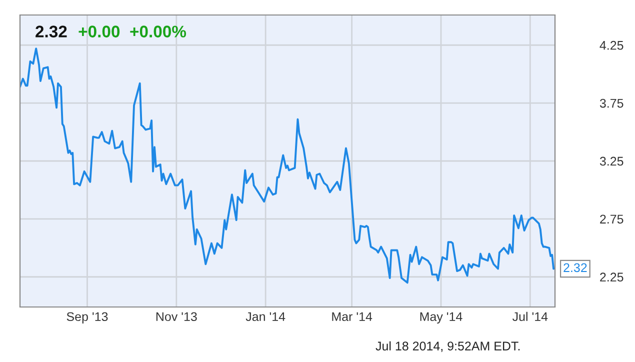 This screenshot has width=635, height=362. What do you see at coordinates (530, 317) in the screenshot?
I see `x-tick-label: Jul '14` at bounding box center [530, 317].